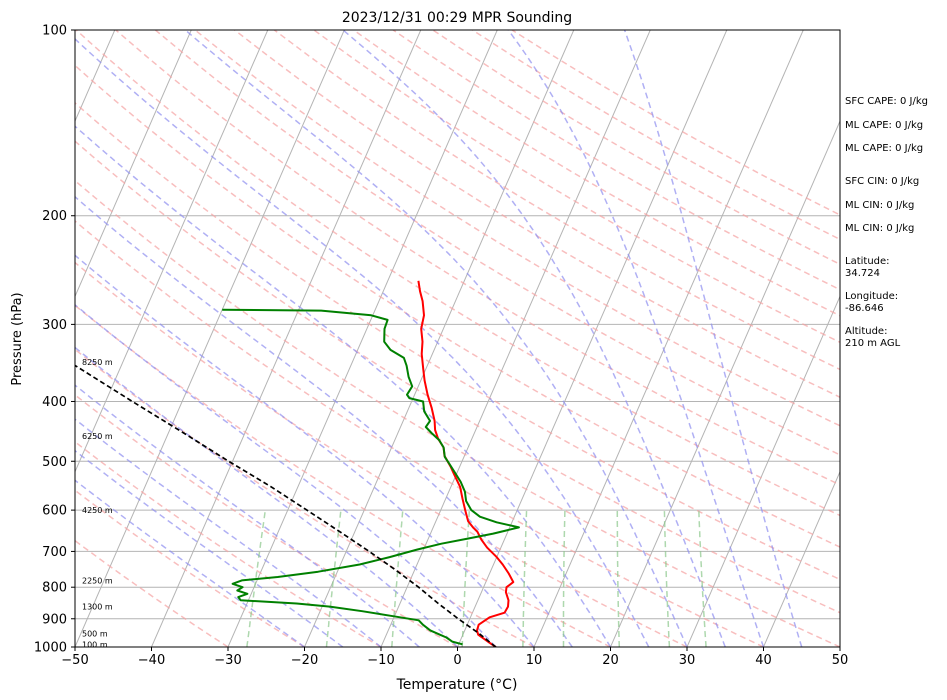 The width and height of the screenshot is (947, 700). I want to click on sounding-parameter-text: SFC CAPE: 0 J/kg, so click(886, 101).